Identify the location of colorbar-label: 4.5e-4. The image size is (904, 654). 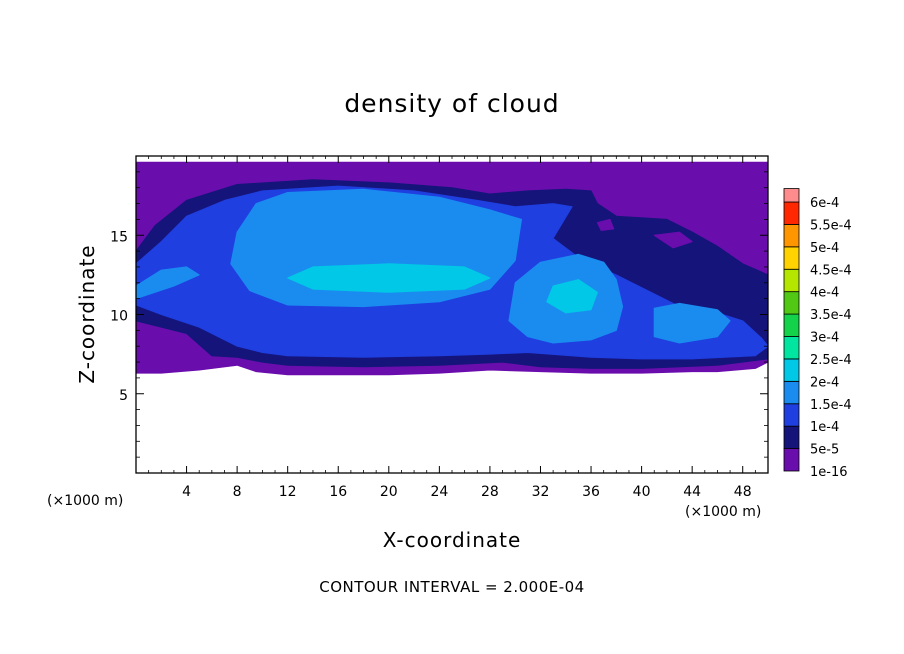
(831, 270).